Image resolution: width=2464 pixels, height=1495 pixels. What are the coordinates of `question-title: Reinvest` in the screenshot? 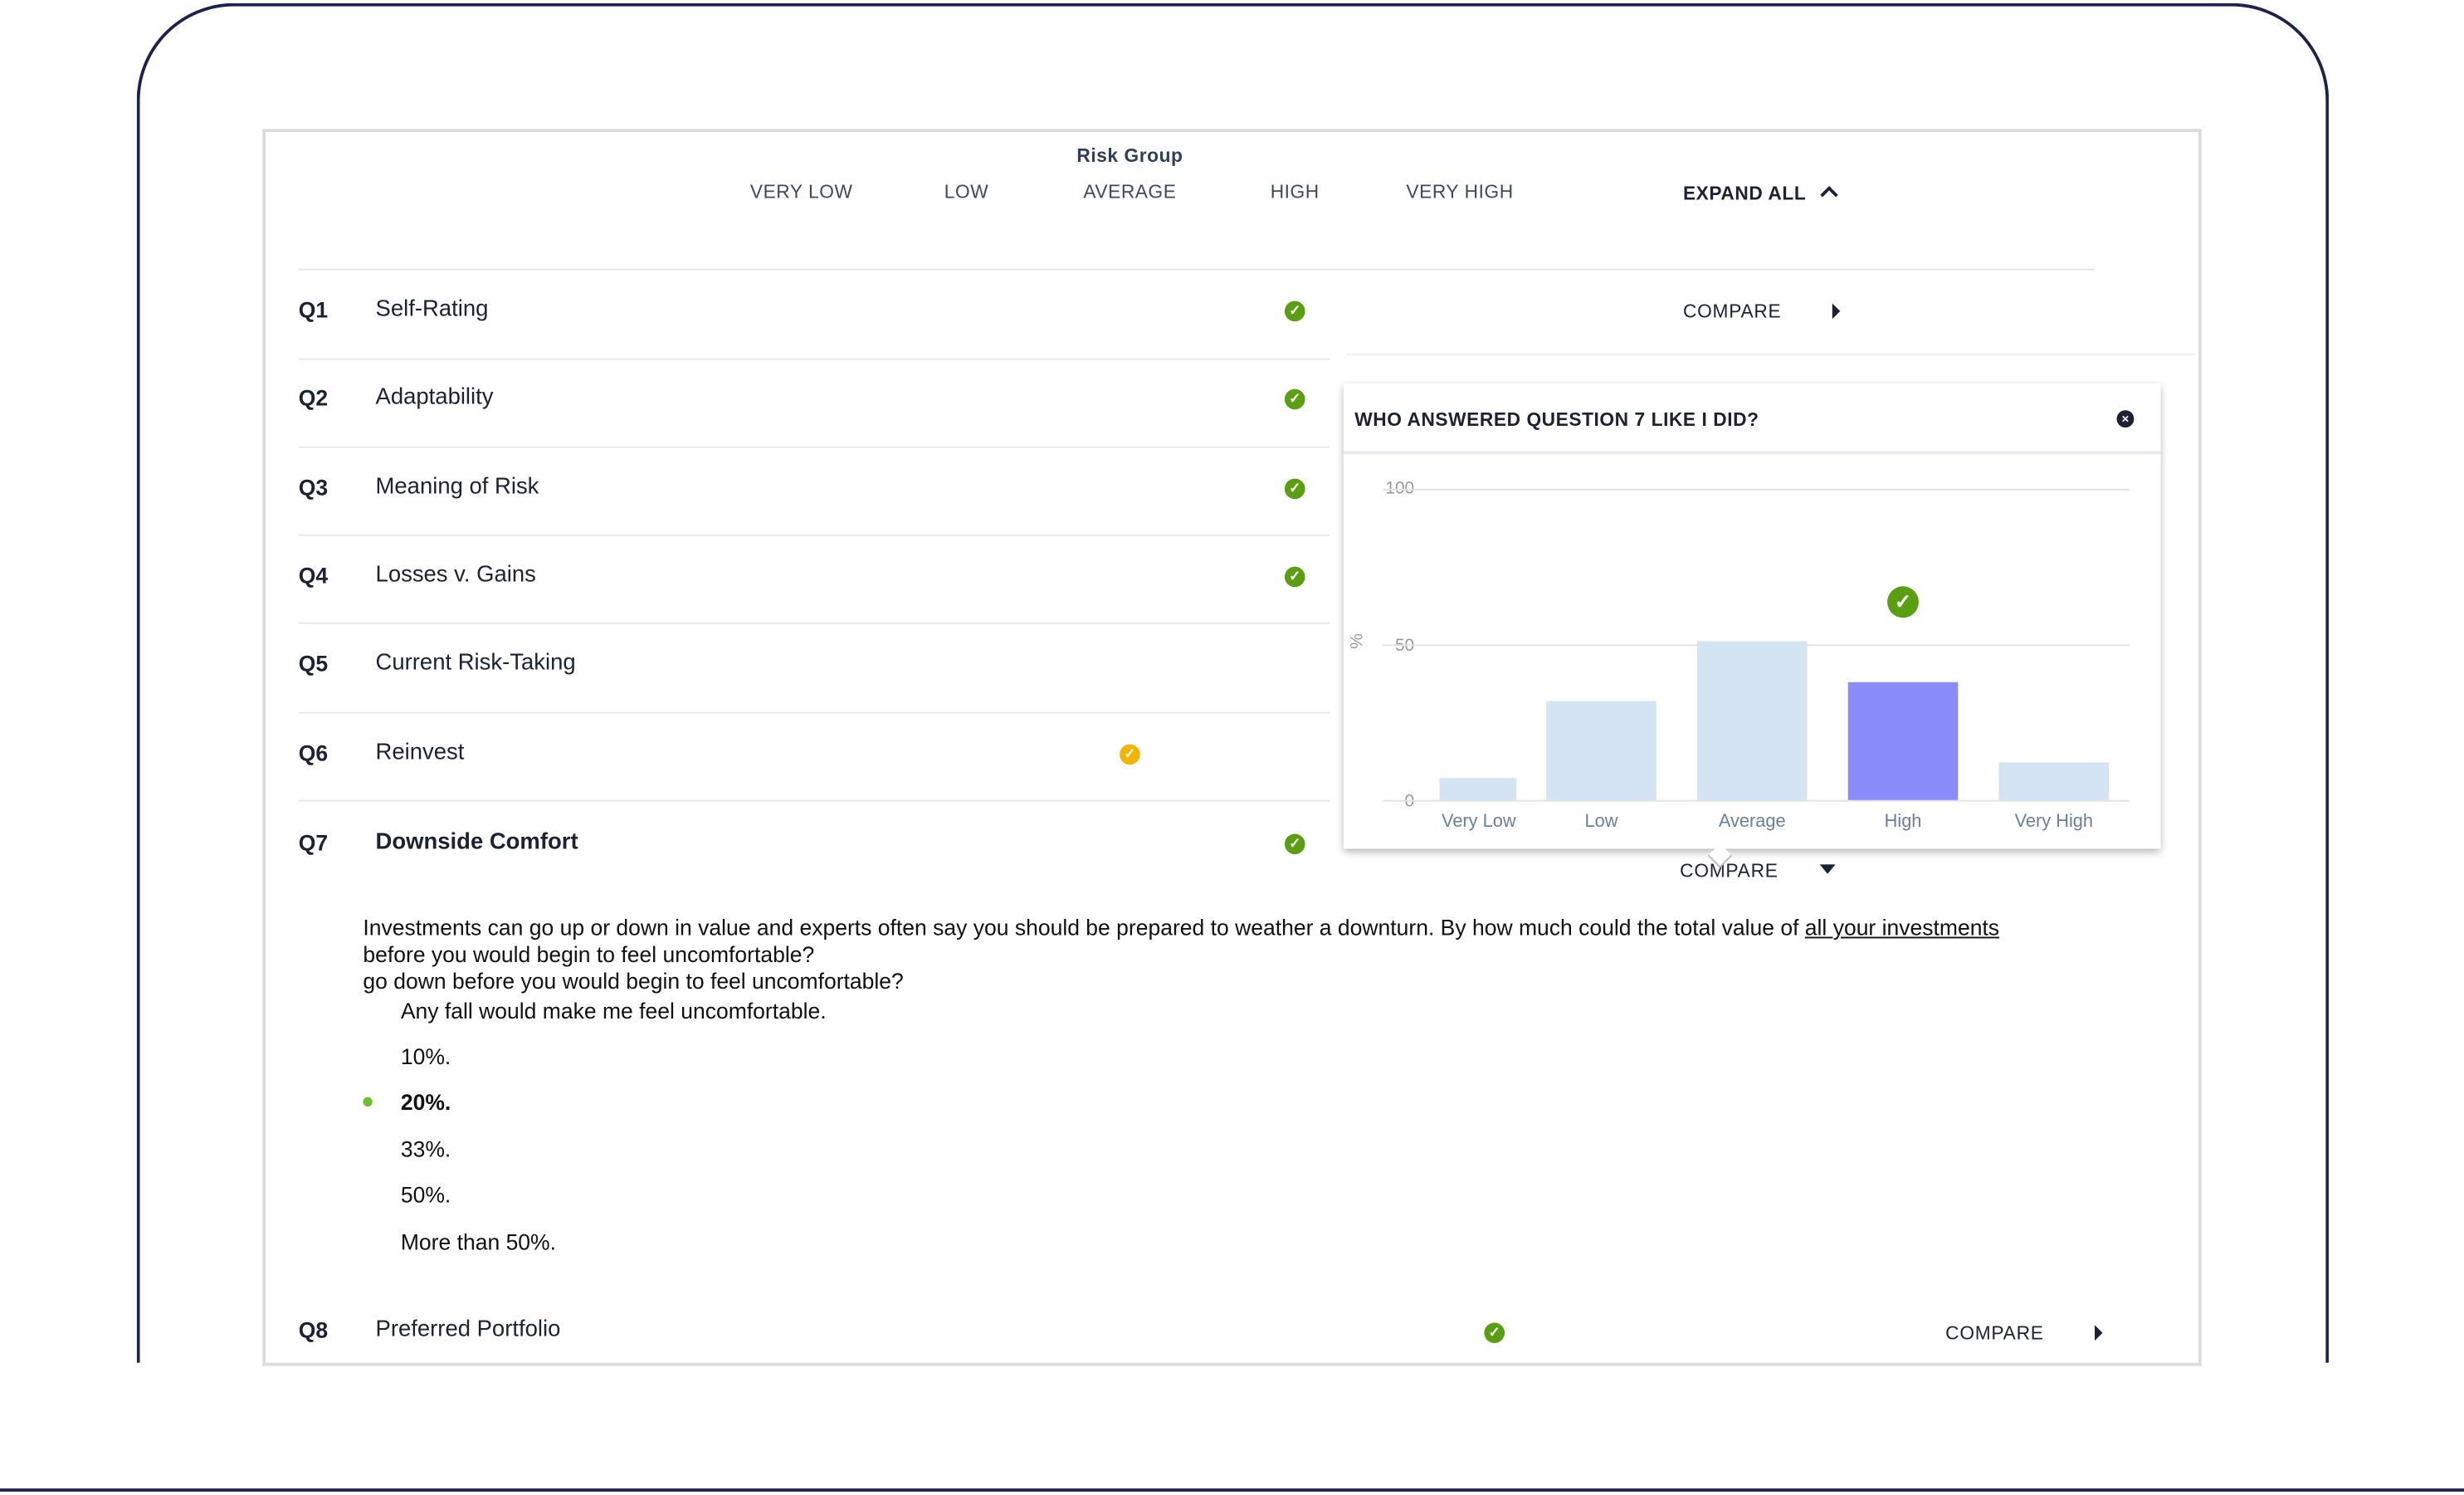 It's located at (420, 753).